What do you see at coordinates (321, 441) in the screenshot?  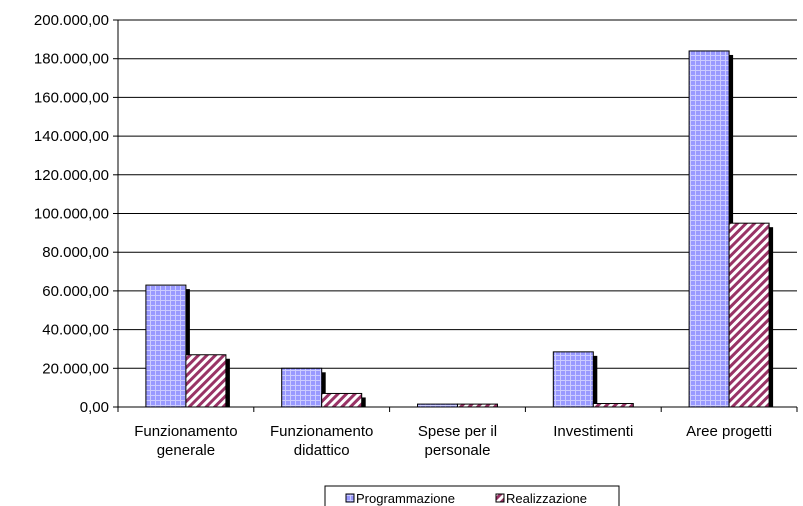 I see `x-category-label: Funzionamento didattico` at bounding box center [321, 441].